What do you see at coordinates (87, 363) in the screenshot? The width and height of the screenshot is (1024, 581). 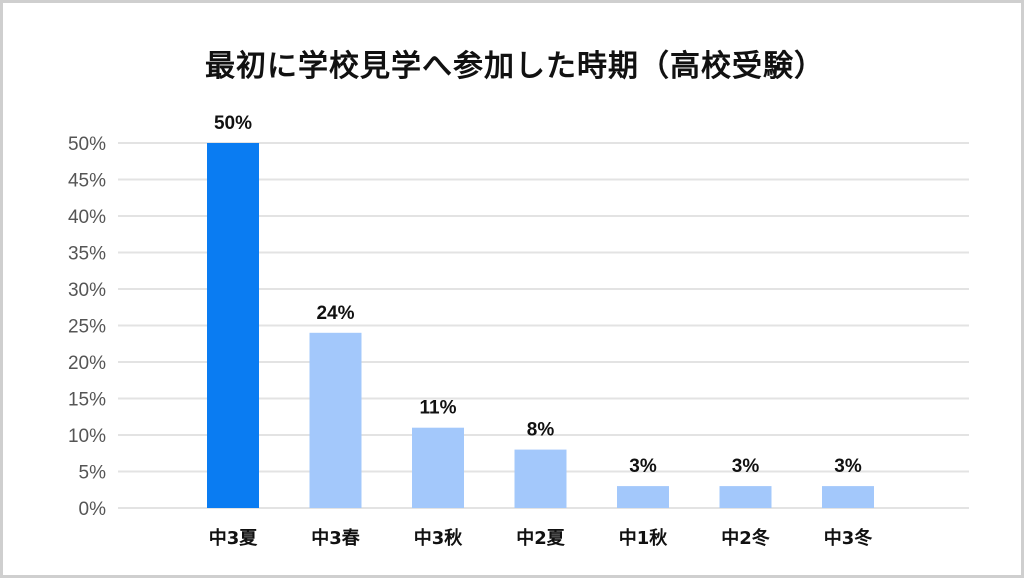 I see `y-tick-label: 20%` at bounding box center [87, 363].